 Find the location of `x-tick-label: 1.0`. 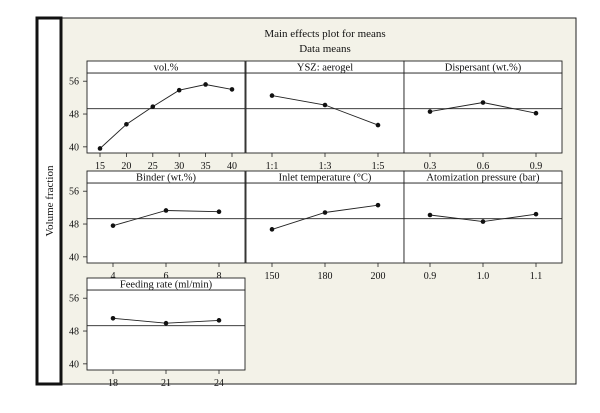

x-tick-label: 1.0 is located at coordinates (483, 276).